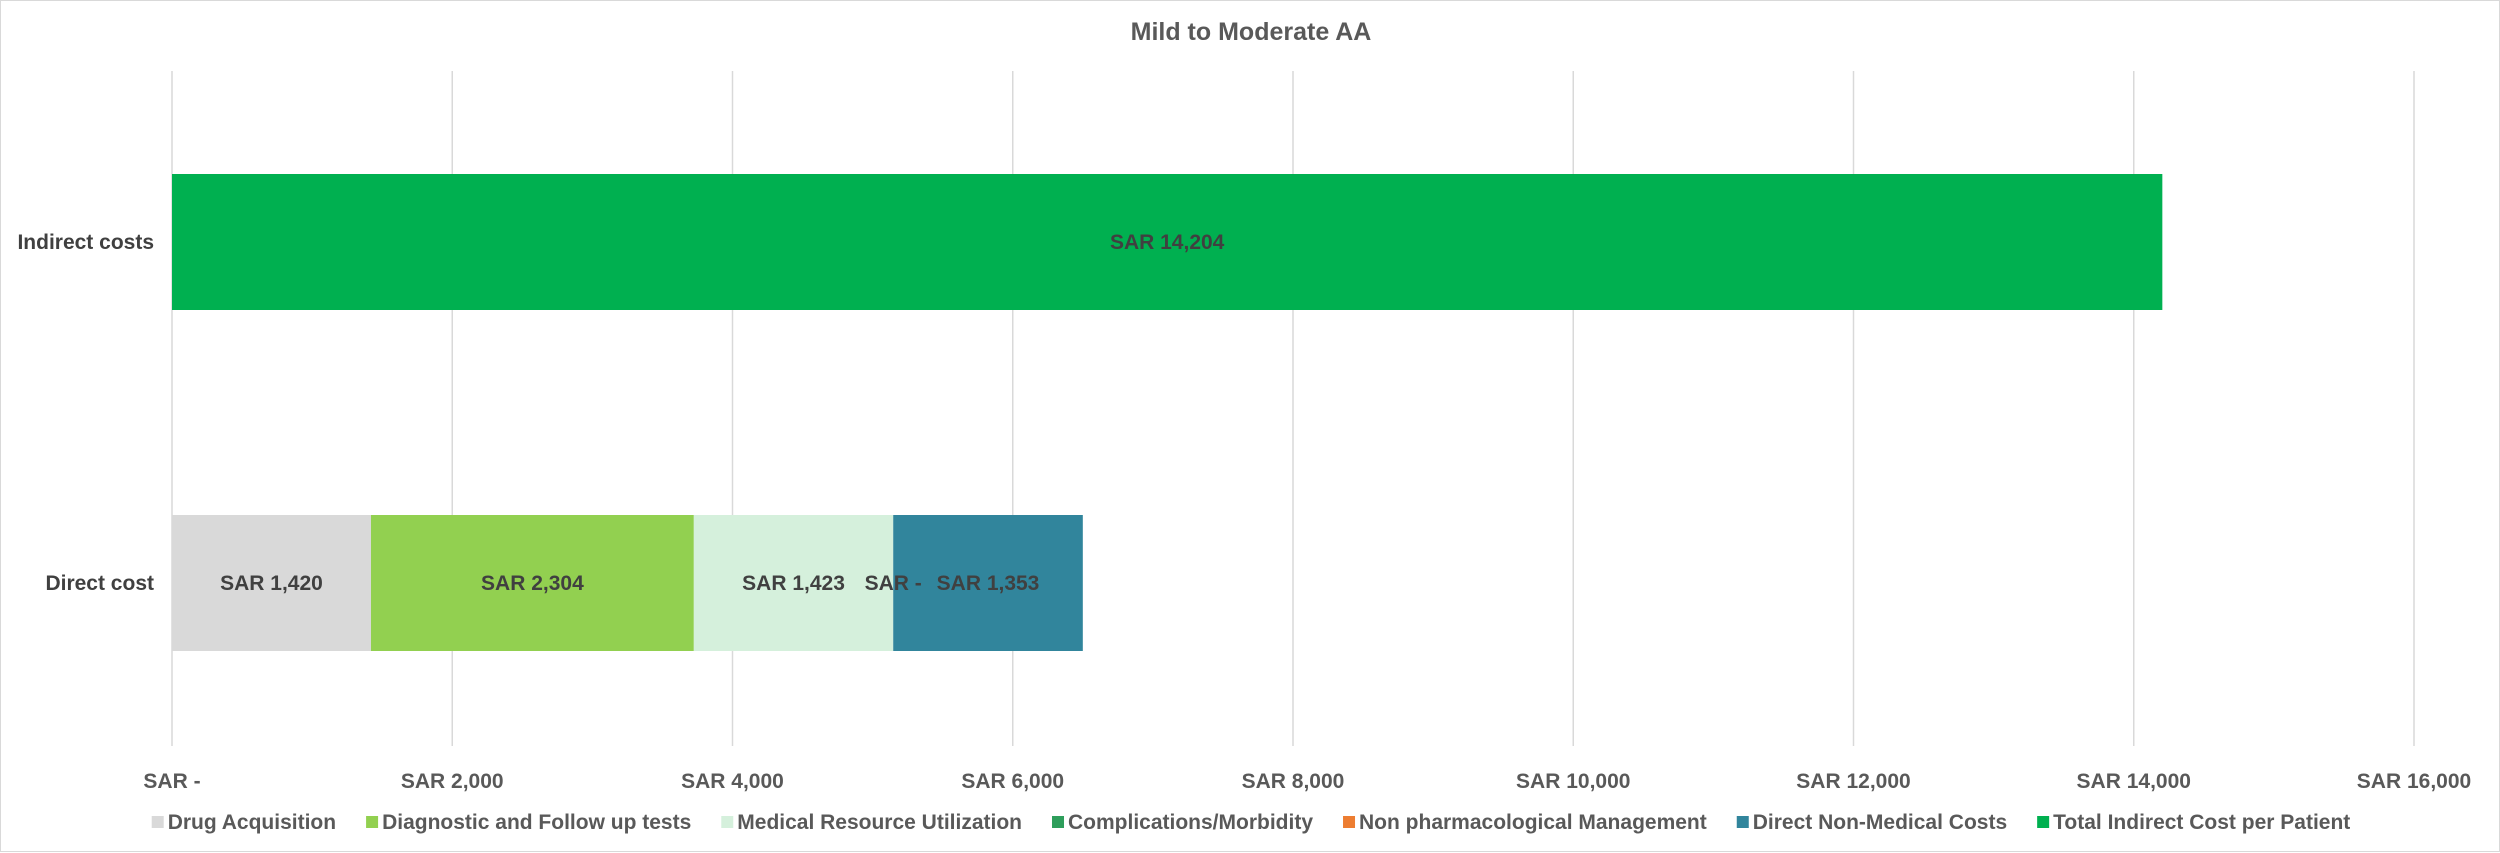 The image size is (2500, 853). I want to click on legend-label: Drug Acquisition, so click(252, 822).